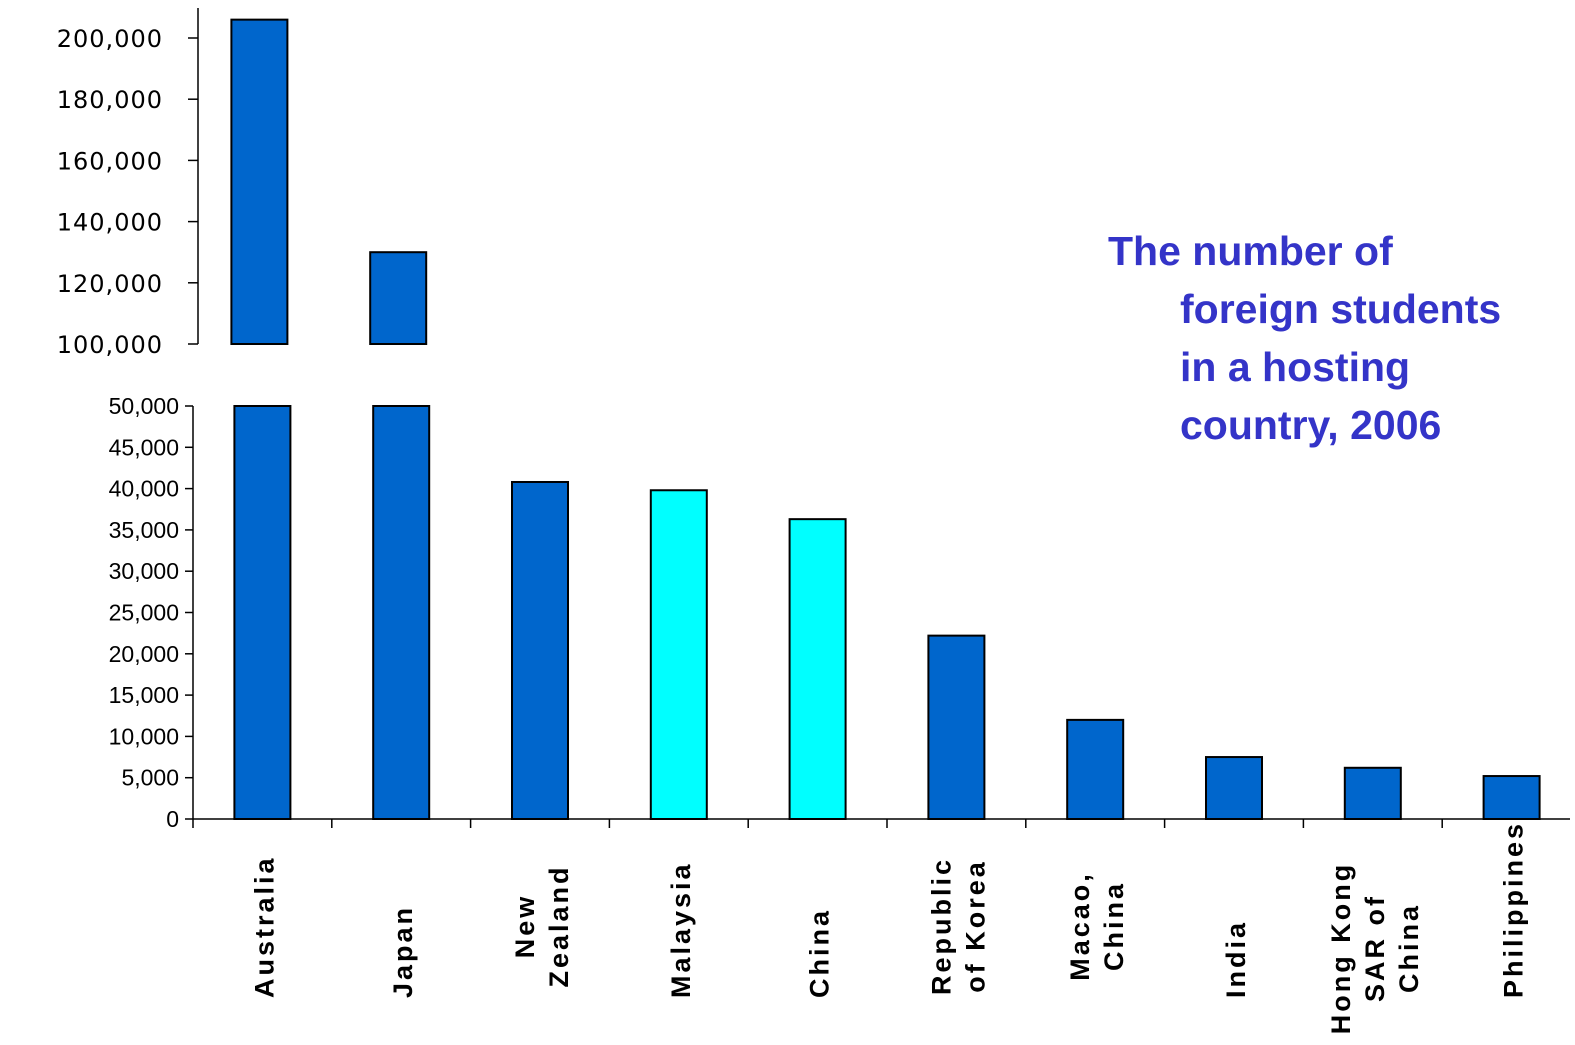 This screenshot has height=1045, width=1575. What do you see at coordinates (941, 926) in the screenshot?
I see `x-category-label-line: Republic` at bounding box center [941, 926].